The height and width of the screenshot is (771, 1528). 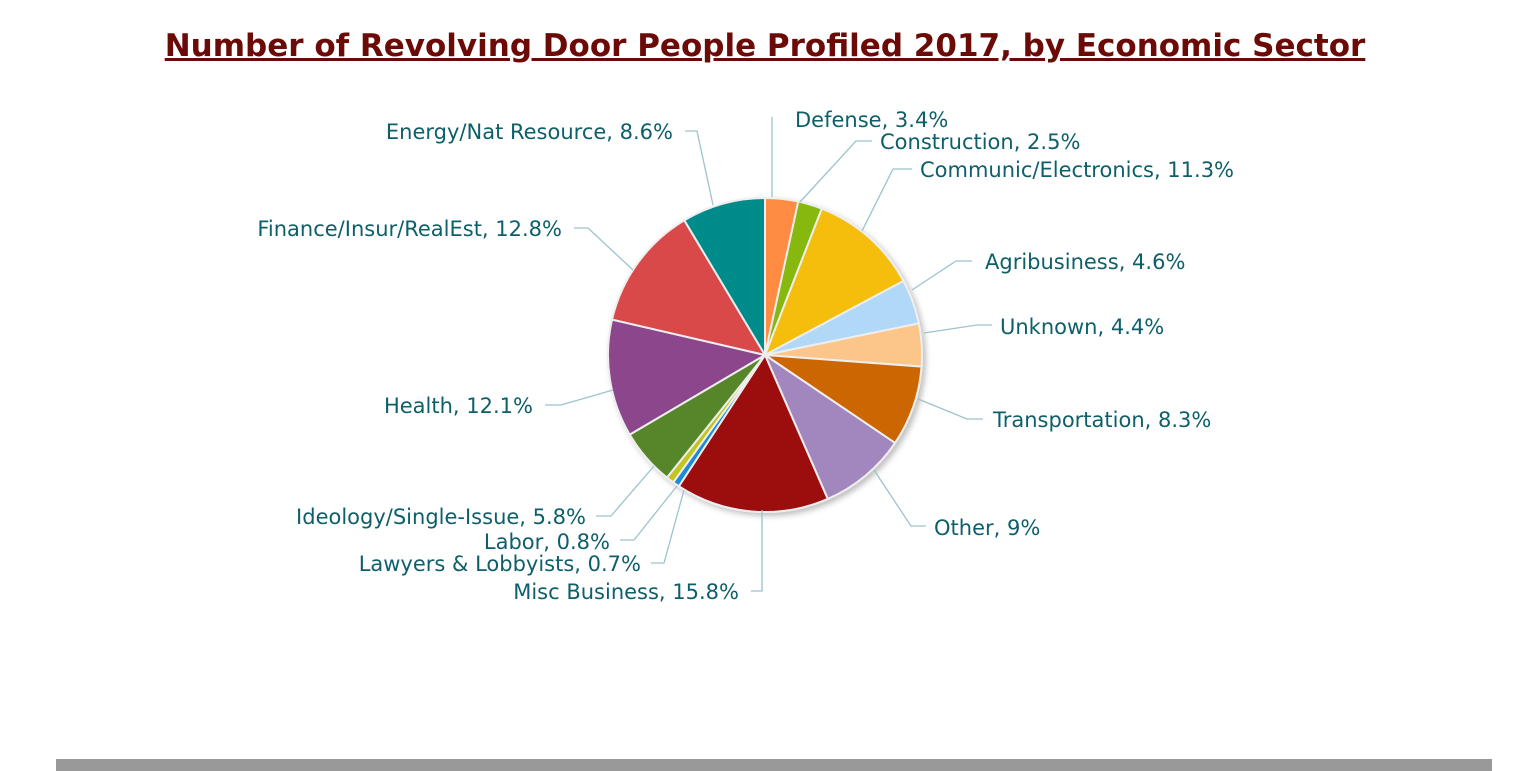 What do you see at coordinates (409, 229) in the screenshot?
I see `slice-label: Finance/Insur/RealEst, 12.8%` at bounding box center [409, 229].